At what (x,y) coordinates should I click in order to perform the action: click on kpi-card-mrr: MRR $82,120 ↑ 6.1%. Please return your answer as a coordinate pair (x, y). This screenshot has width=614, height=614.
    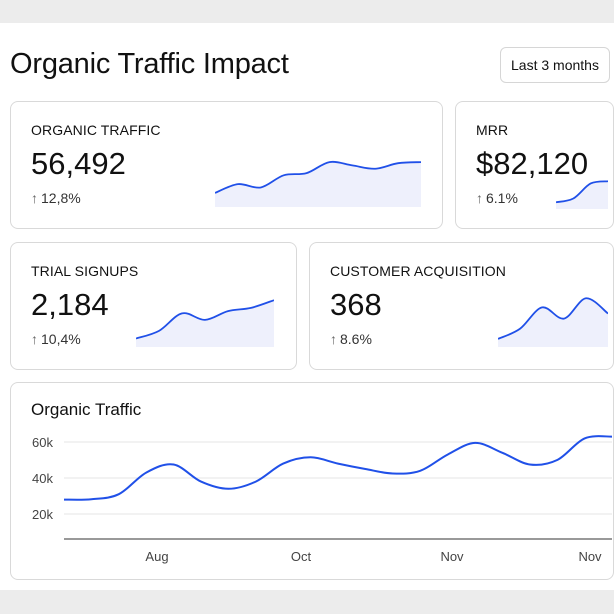
    Looking at the image, I should click on (534, 165).